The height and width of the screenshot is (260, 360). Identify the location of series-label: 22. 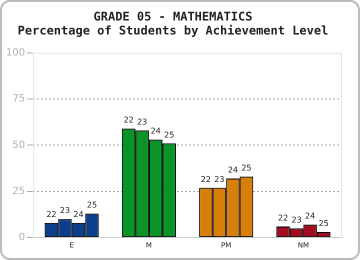
(51, 214).